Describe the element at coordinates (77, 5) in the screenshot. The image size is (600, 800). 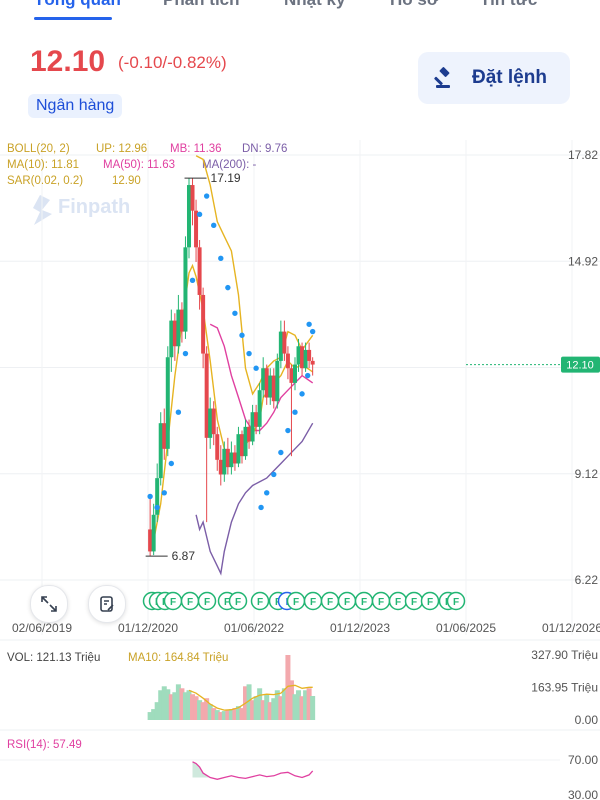
I see `tab-overview: Tổng quan` at that location.